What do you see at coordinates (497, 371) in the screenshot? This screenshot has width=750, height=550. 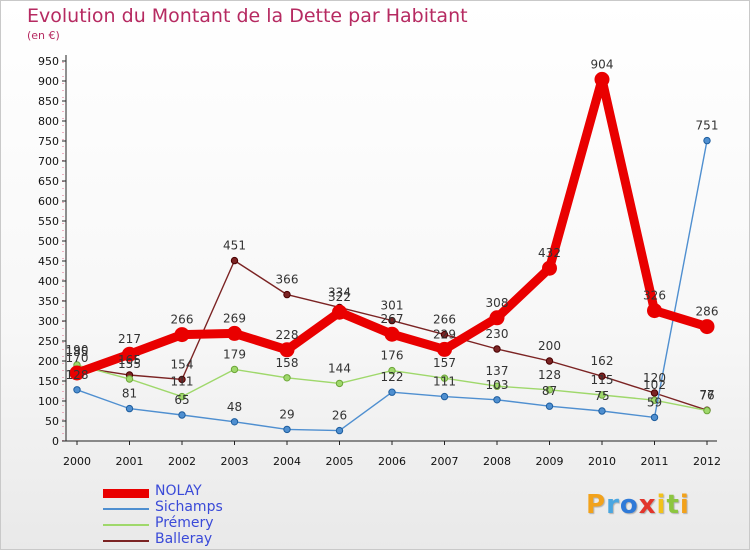 I see `data-label: 137` at bounding box center [497, 371].